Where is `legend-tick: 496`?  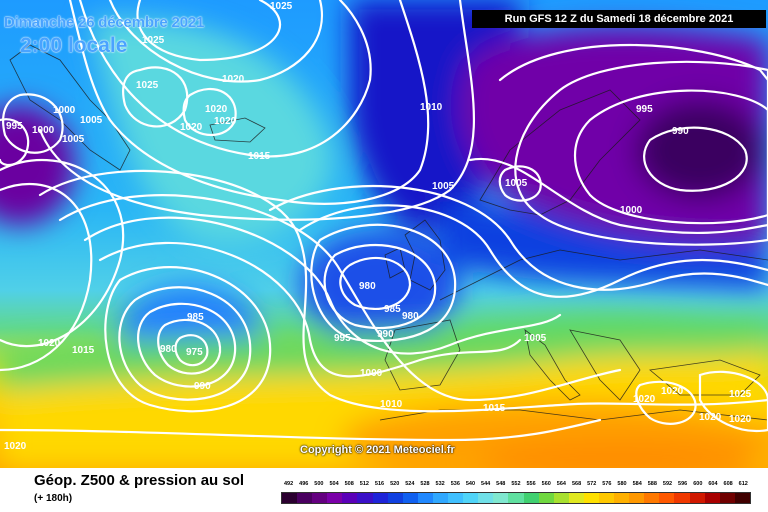
legend-tick: 496 is located at coordinates (304, 484).